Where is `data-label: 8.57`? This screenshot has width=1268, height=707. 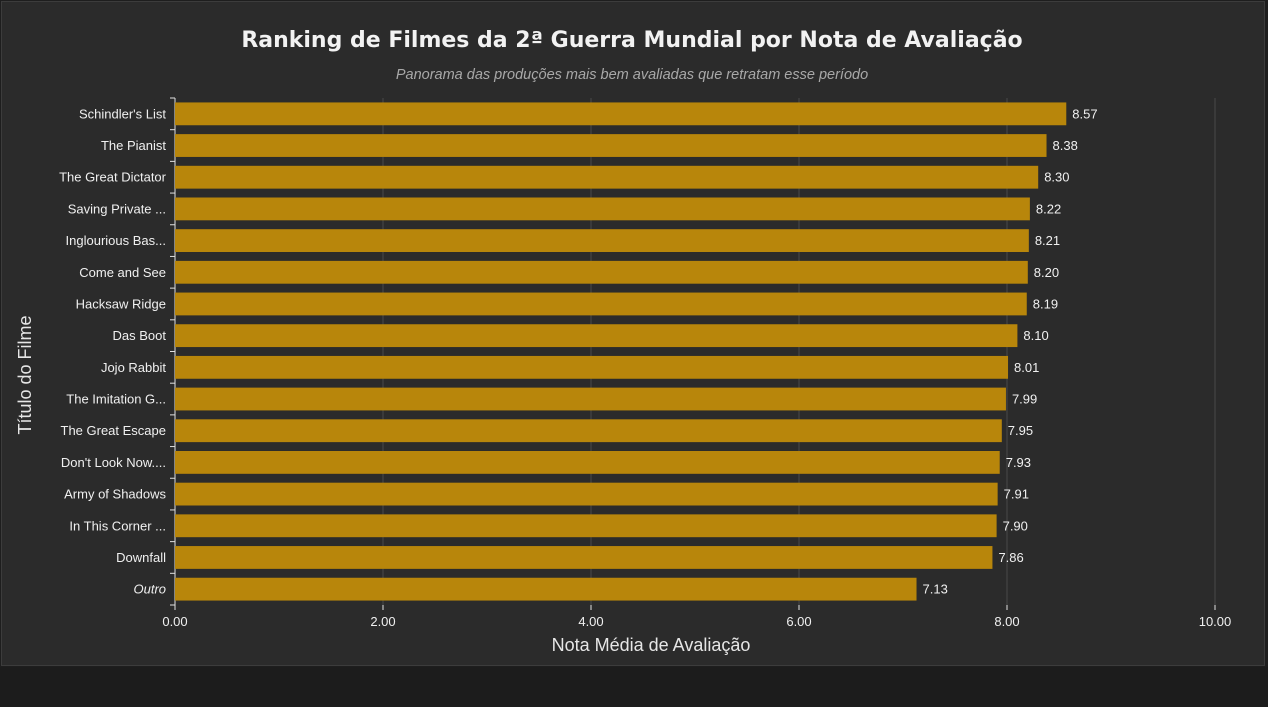
data-label: 8.57 is located at coordinates (1084, 113).